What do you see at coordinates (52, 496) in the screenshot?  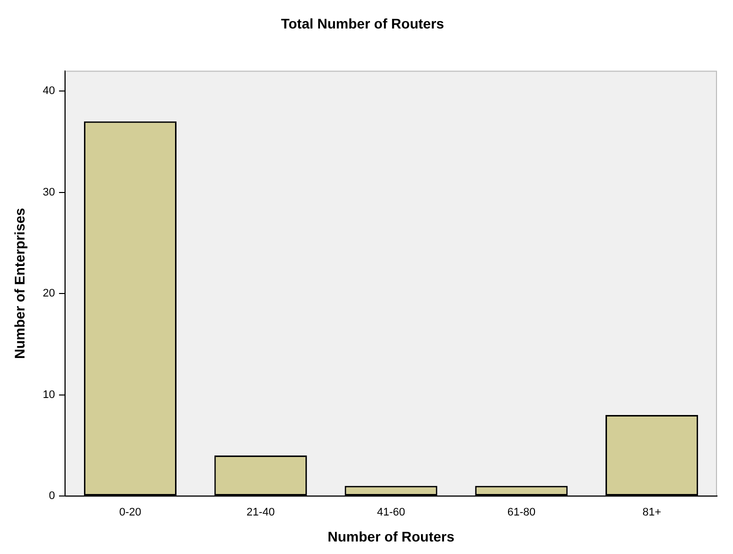 I see `y-tick-label: 0` at bounding box center [52, 496].